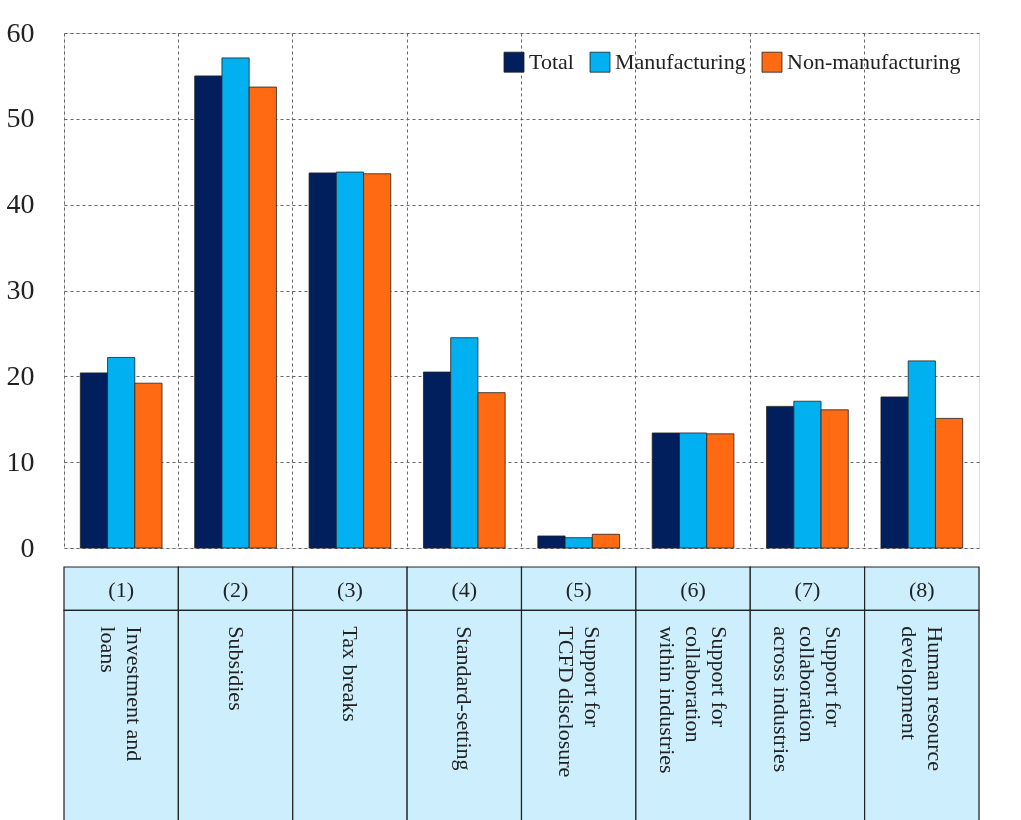 Image resolution: width=1021 pixels, height=820 pixels. Describe the element at coordinates (874, 62) in the screenshot. I see `legend-label: Non-manufacturing` at that location.